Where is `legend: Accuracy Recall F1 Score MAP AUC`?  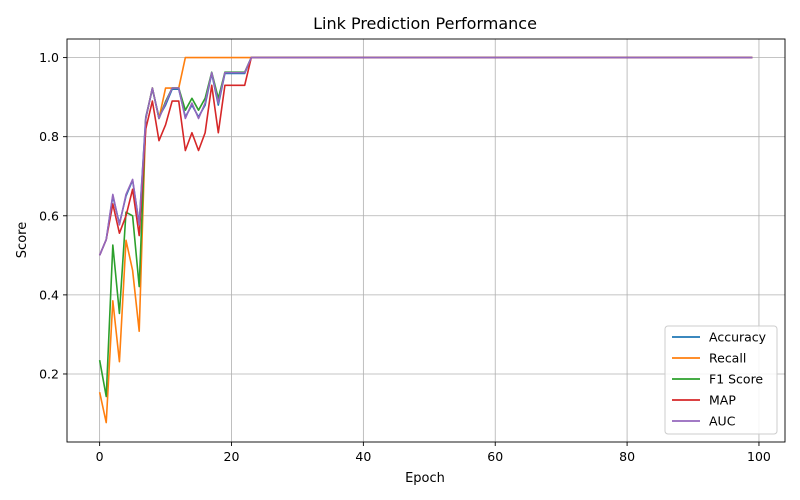
legend: Accuracy Recall F1 Score MAP AUC is located at coordinates (721, 380).